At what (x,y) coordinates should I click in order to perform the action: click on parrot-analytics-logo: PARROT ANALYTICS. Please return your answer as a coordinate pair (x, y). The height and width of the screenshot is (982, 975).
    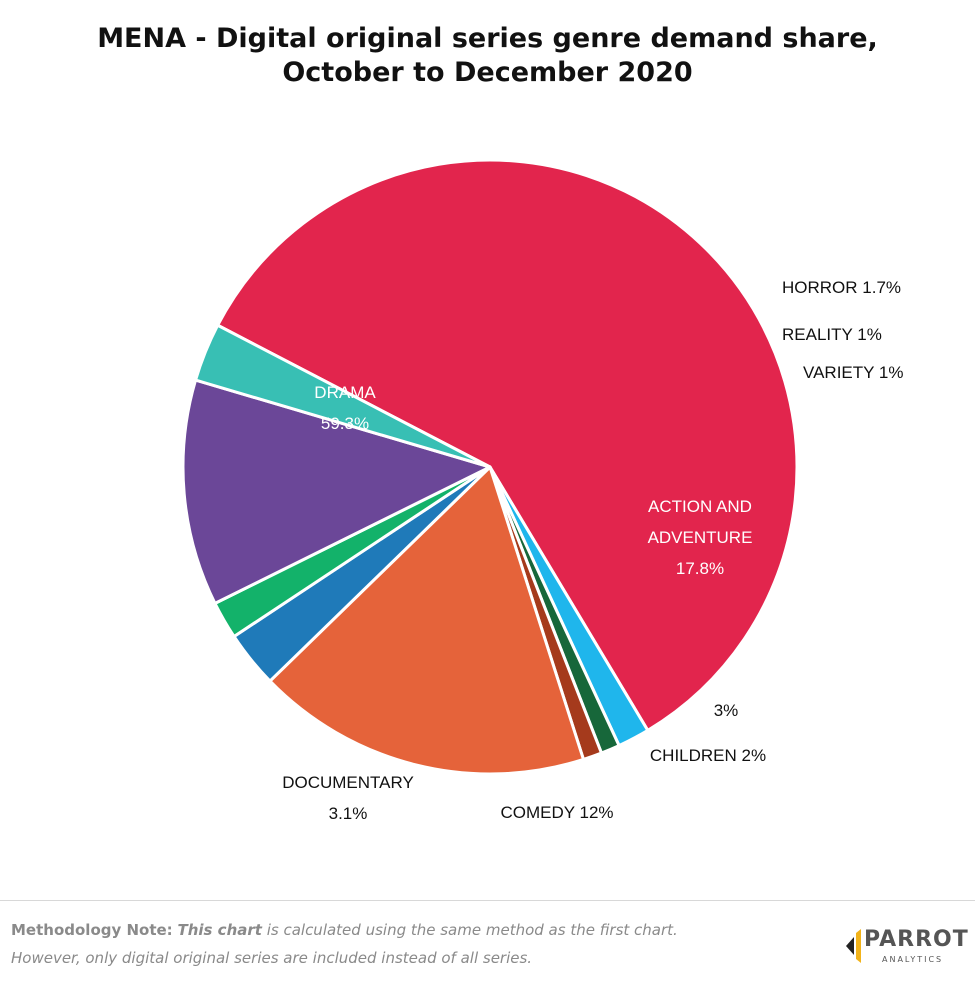
    Looking at the image, I should click on (907, 947).